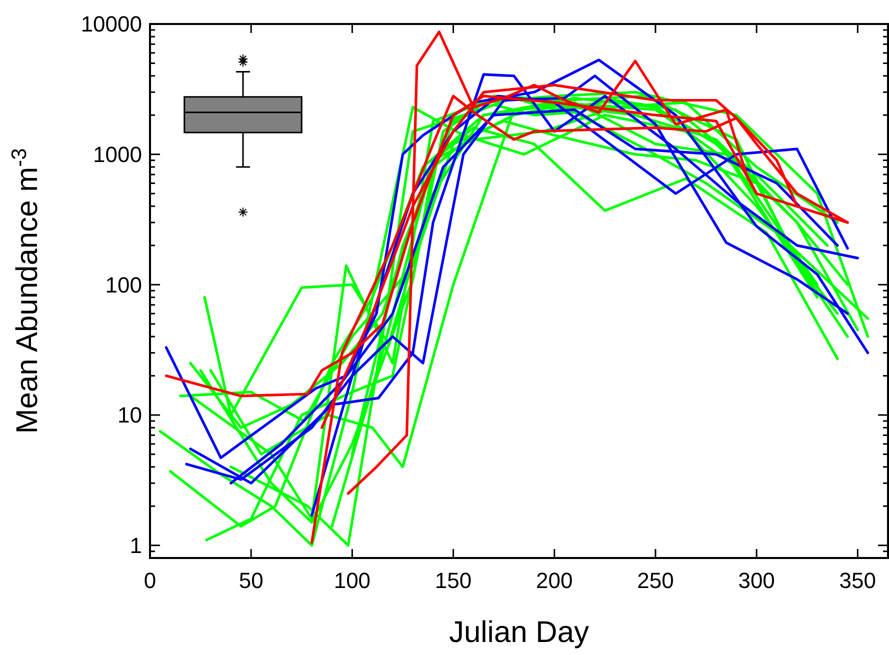 The height and width of the screenshot is (655, 889). I want to click on x-tick-label: 200, so click(554, 580).